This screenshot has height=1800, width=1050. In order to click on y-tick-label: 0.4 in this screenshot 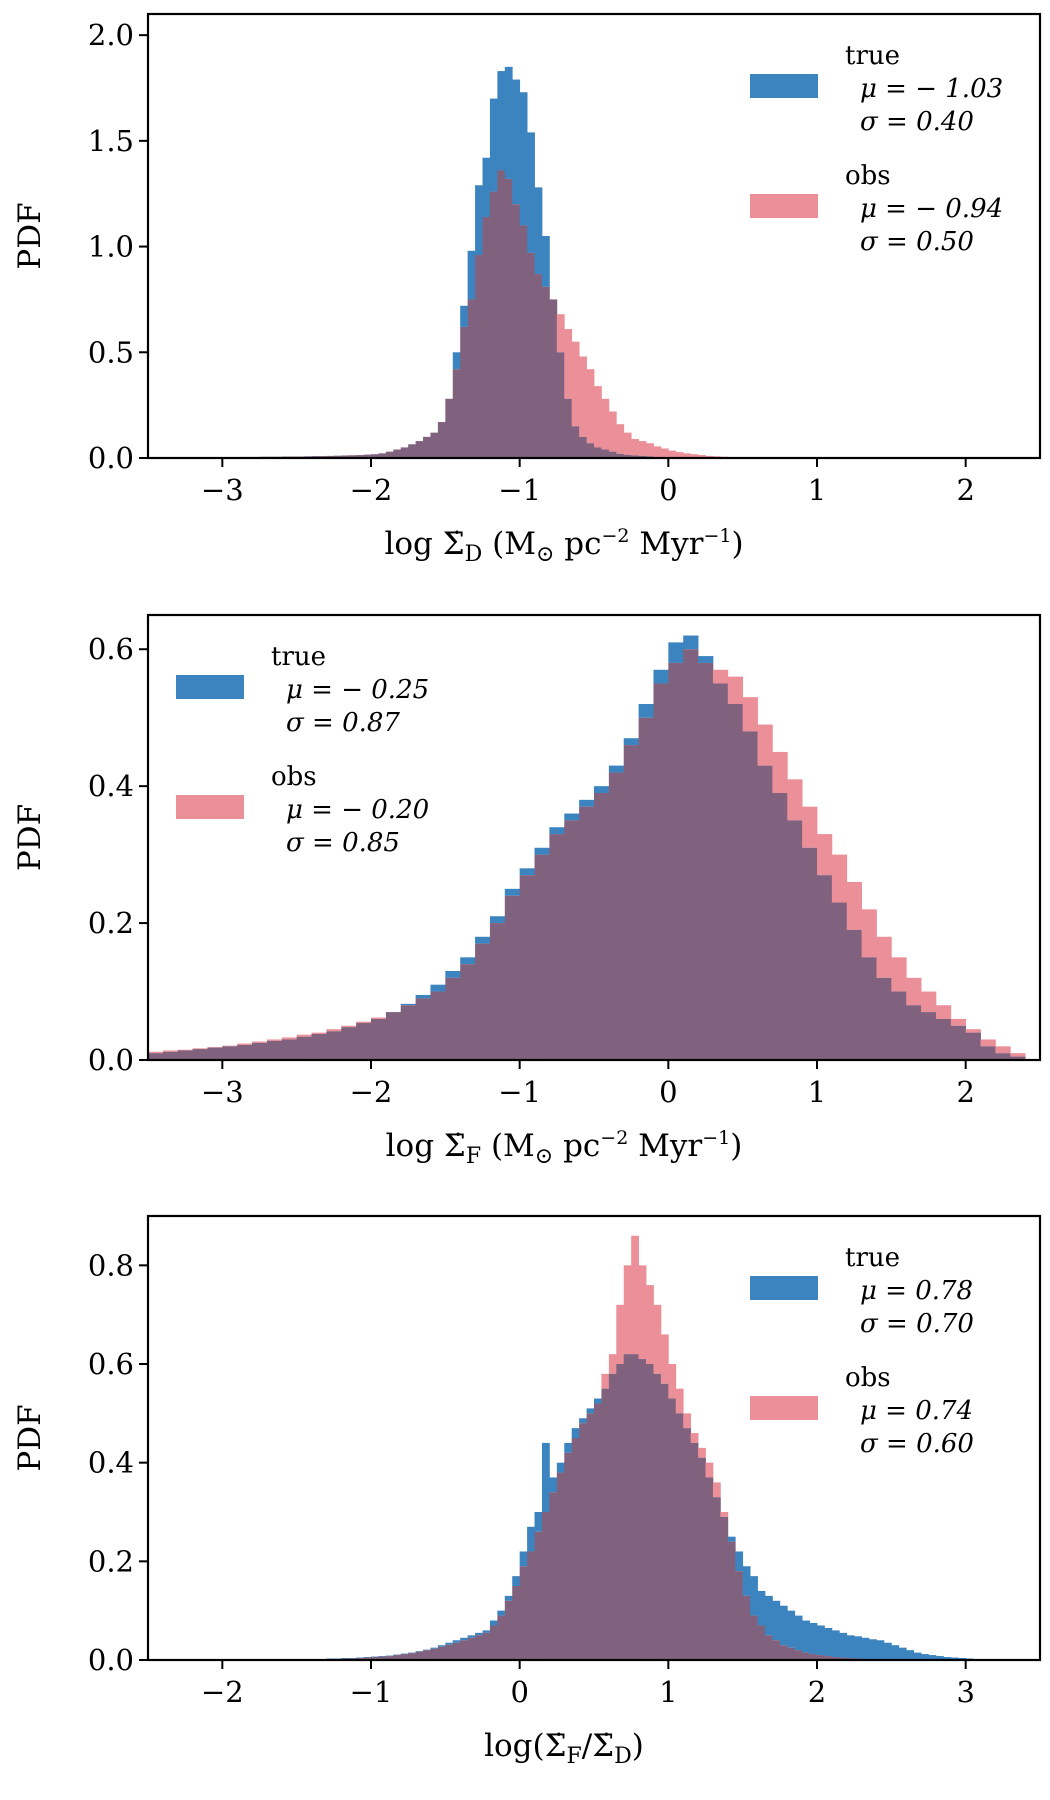, I will do `click(111, 1463)`.